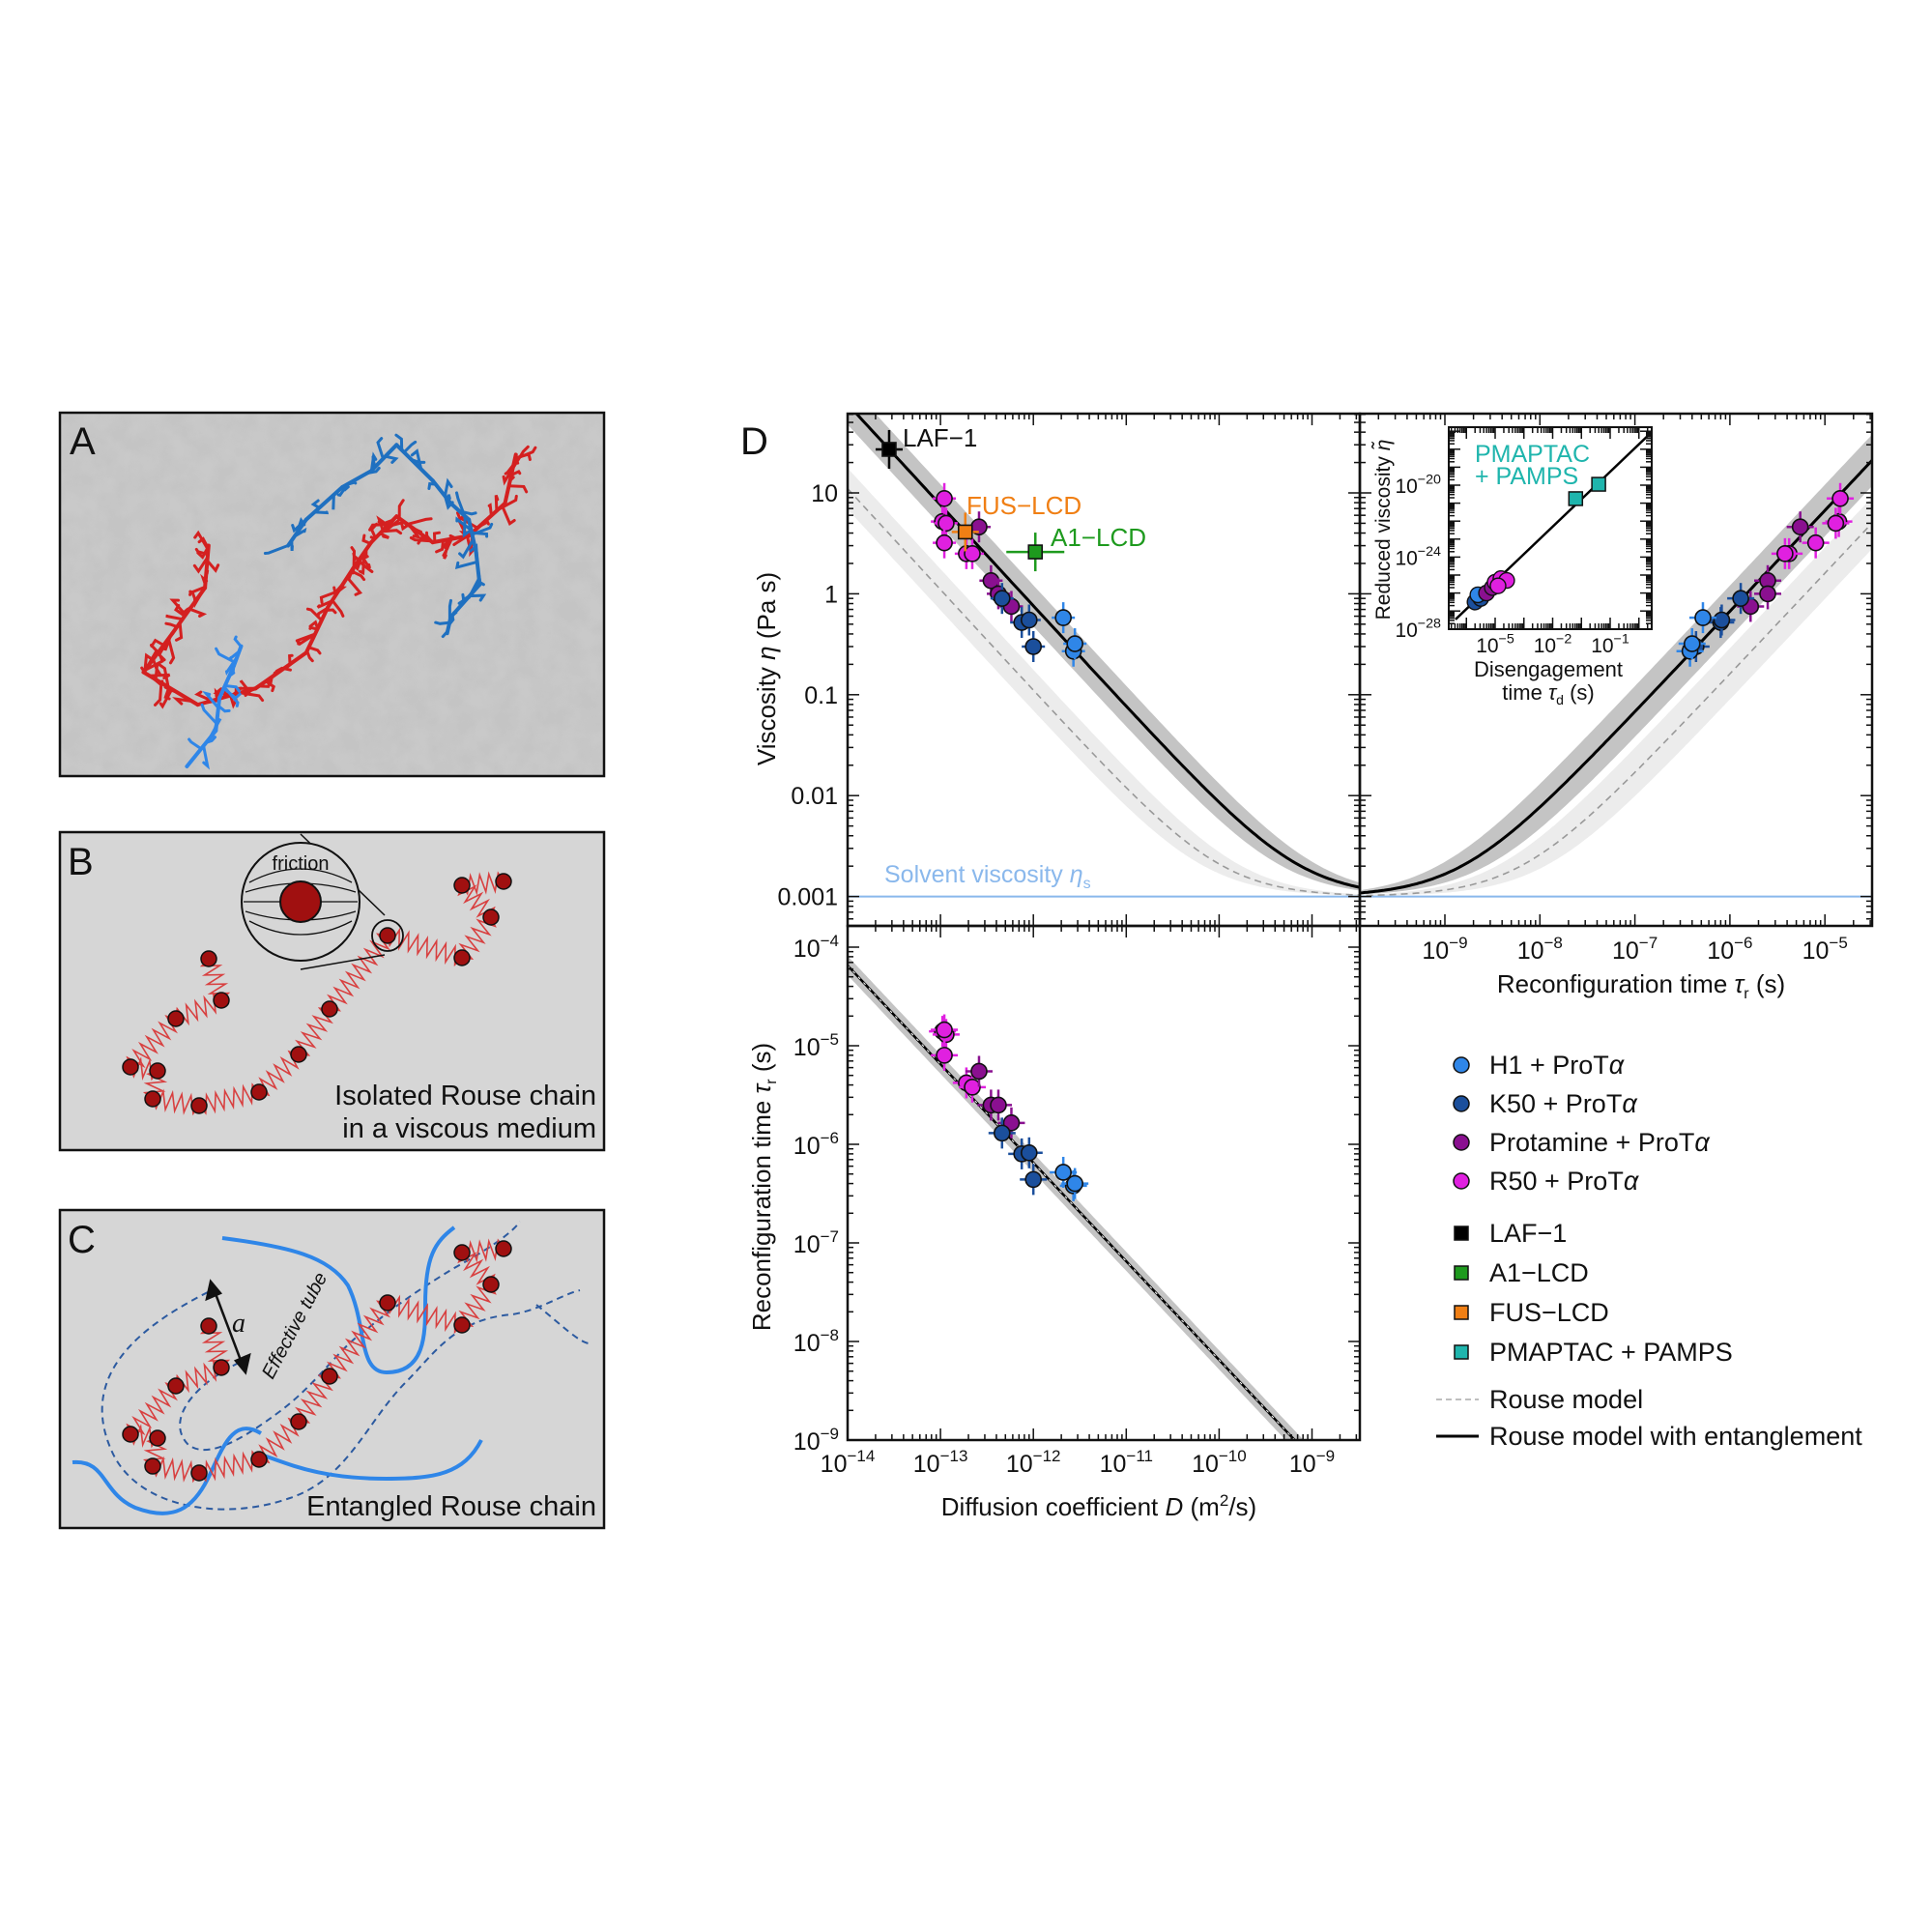  I want to click on y-tick-label: 10⁻⁸, so click(816, 1341).